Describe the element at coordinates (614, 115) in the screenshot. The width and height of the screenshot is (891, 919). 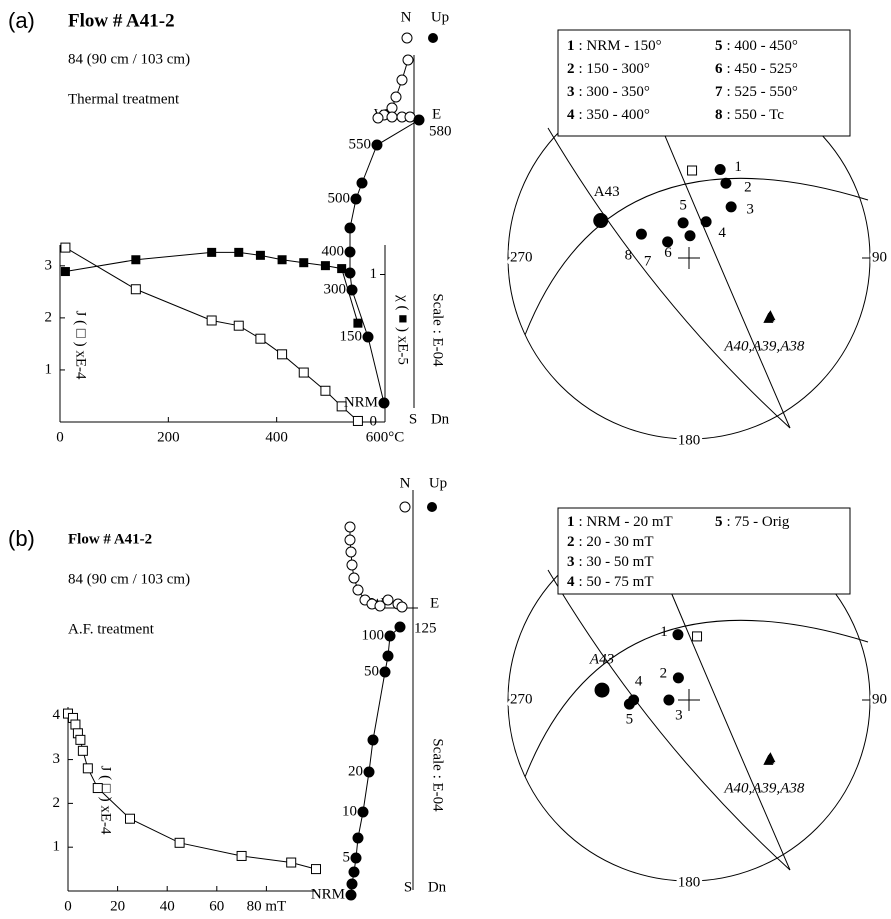
I see `legend-text: : 350 - 400°` at that location.